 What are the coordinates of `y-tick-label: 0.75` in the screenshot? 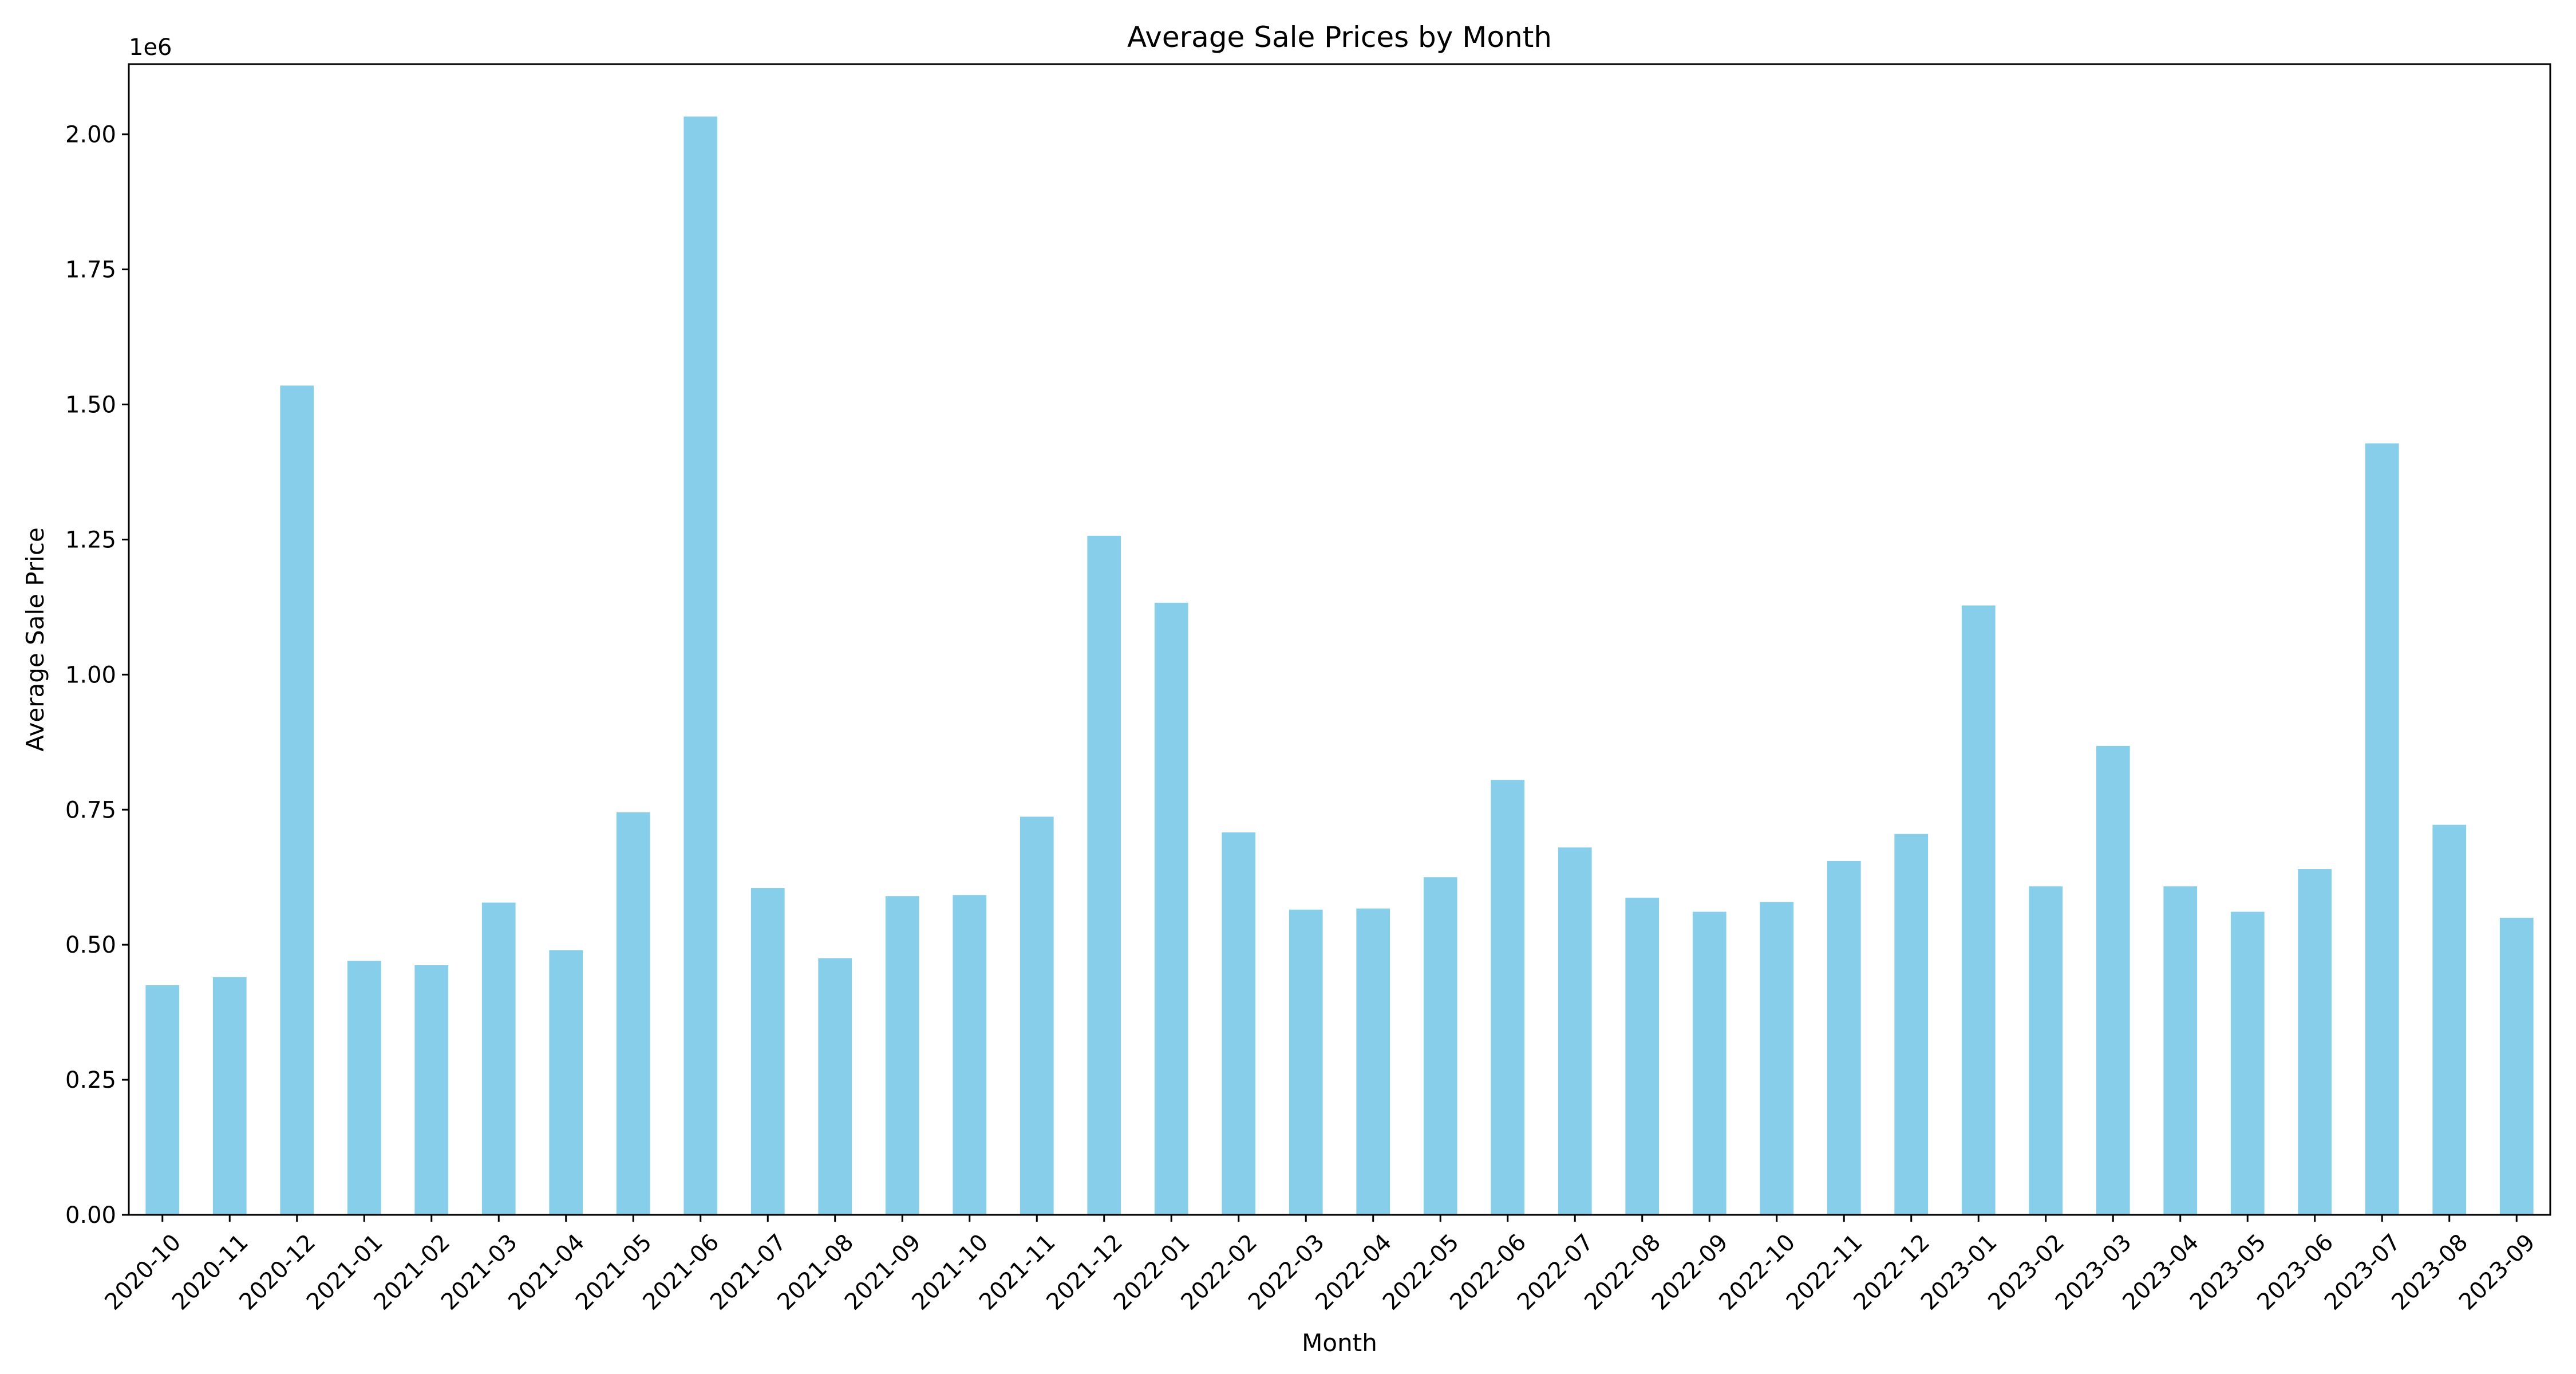 It's located at (90, 810).